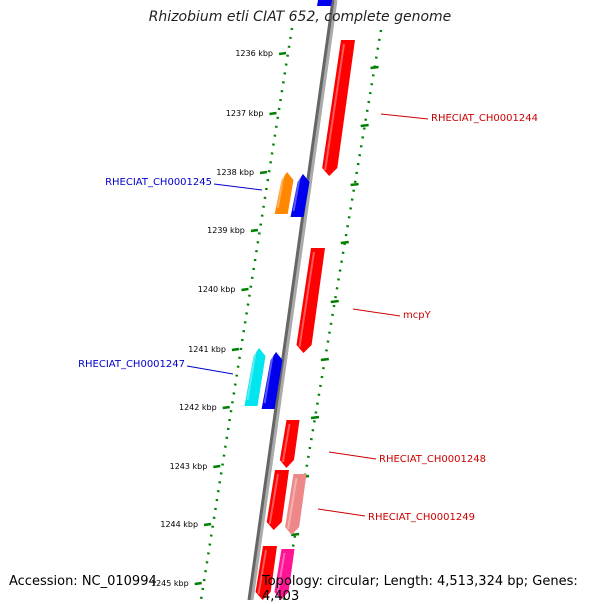 Image resolution: width=600 pixels, height=604 pixels. What do you see at coordinates (158, 182) in the screenshot?
I see `gene-label-g2: RHECIAT_CH0001245` at bounding box center [158, 182].